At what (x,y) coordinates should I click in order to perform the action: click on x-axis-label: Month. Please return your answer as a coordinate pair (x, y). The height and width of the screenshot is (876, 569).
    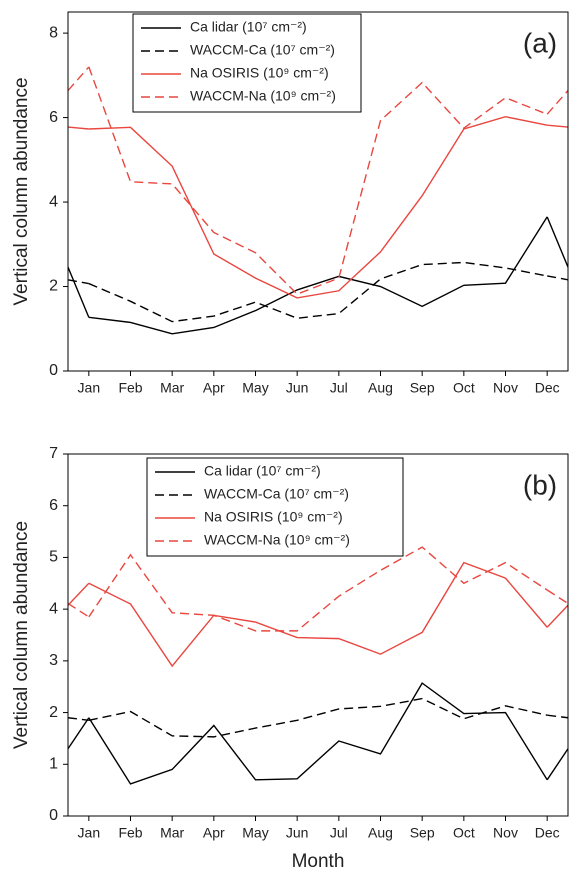
    Looking at the image, I should click on (318, 861).